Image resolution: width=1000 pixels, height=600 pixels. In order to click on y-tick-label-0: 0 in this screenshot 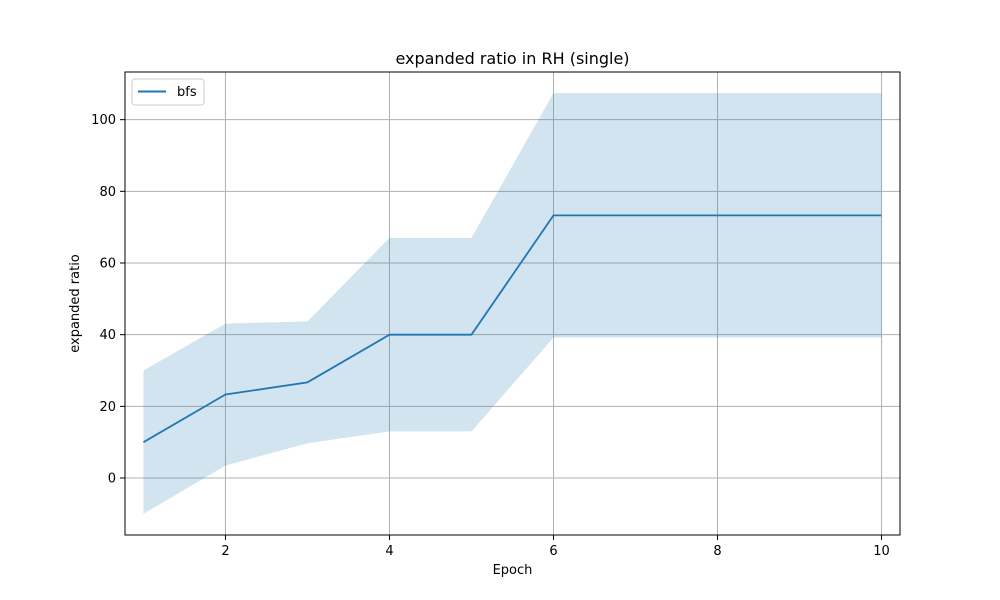, I will do `click(112, 479)`.